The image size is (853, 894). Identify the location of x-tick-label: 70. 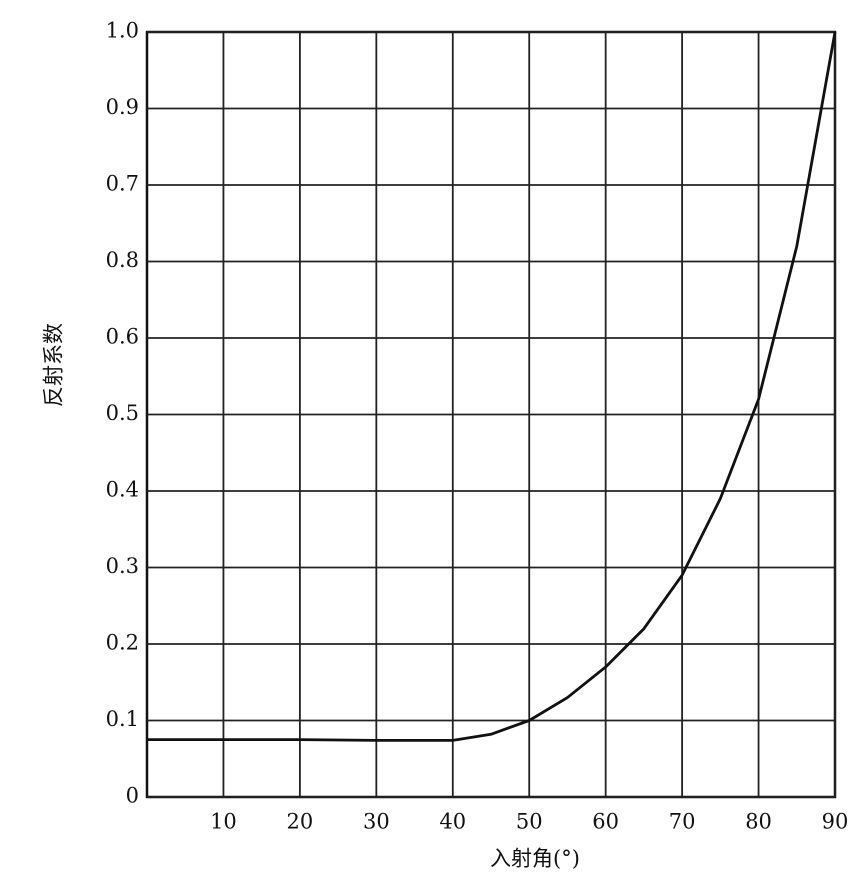
(682, 822).